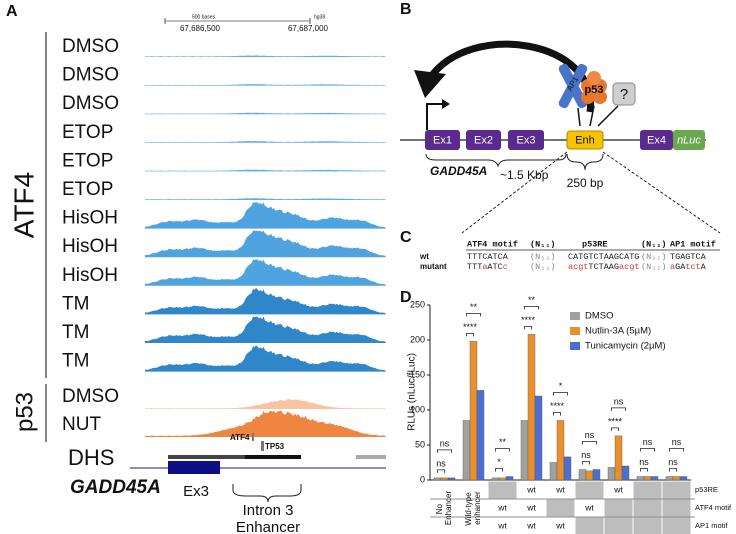 The width and height of the screenshot is (736, 534). What do you see at coordinates (706, 489) in the screenshot?
I see `construct-row-label: p53RE` at bounding box center [706, 489].